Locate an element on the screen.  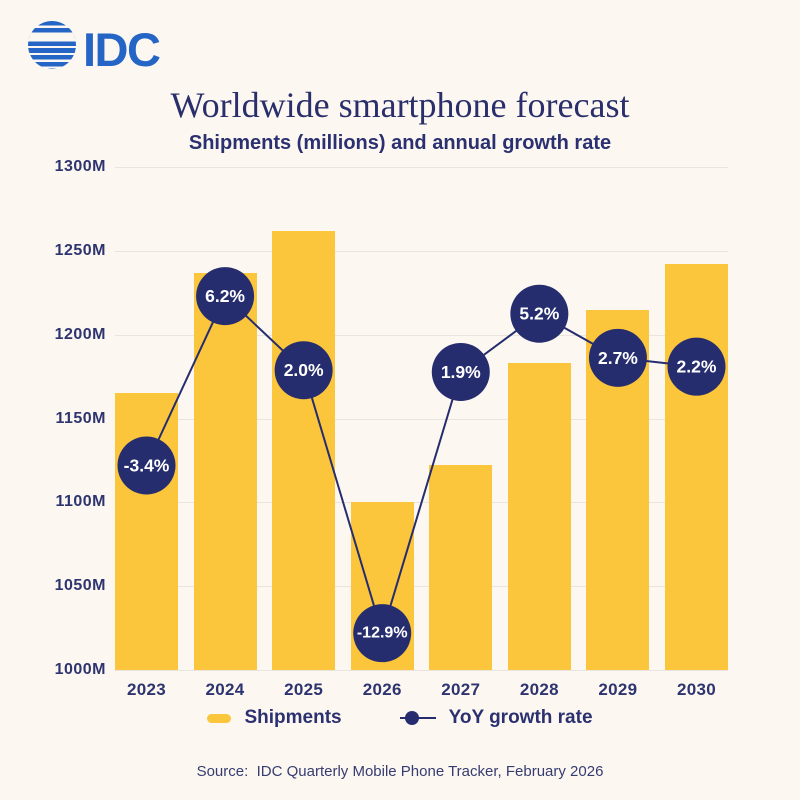
shipments-bar-2028 is located at coordinates (539, 516).